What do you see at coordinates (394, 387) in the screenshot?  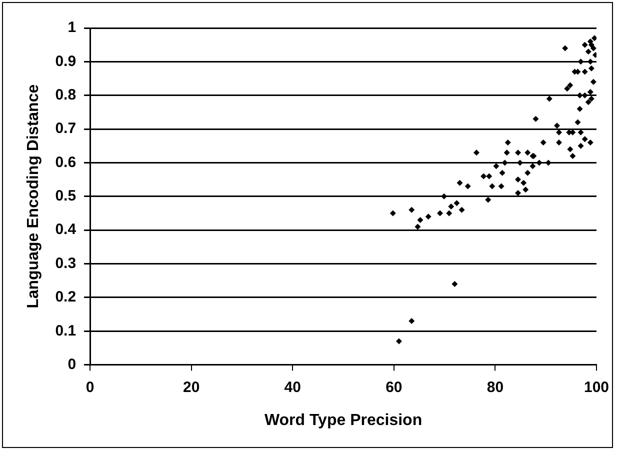 I see `x-tick-label: 60` at bounding box center [394, 387].